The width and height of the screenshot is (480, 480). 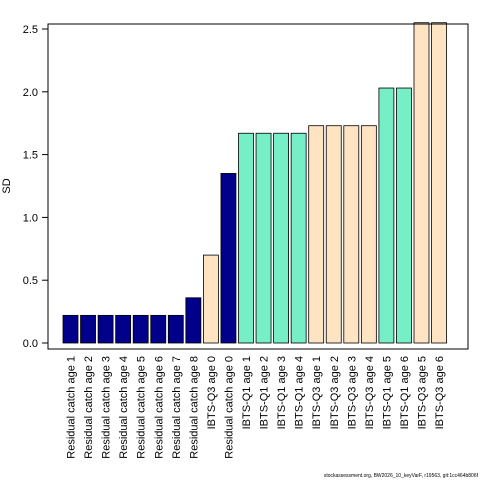 What do you see at coordinates (35, 187) in the screenshot?
I see `y-axis: 0.0 0.5 1.0 1.5 2.0 2.5` at bounding box center [35, 187].